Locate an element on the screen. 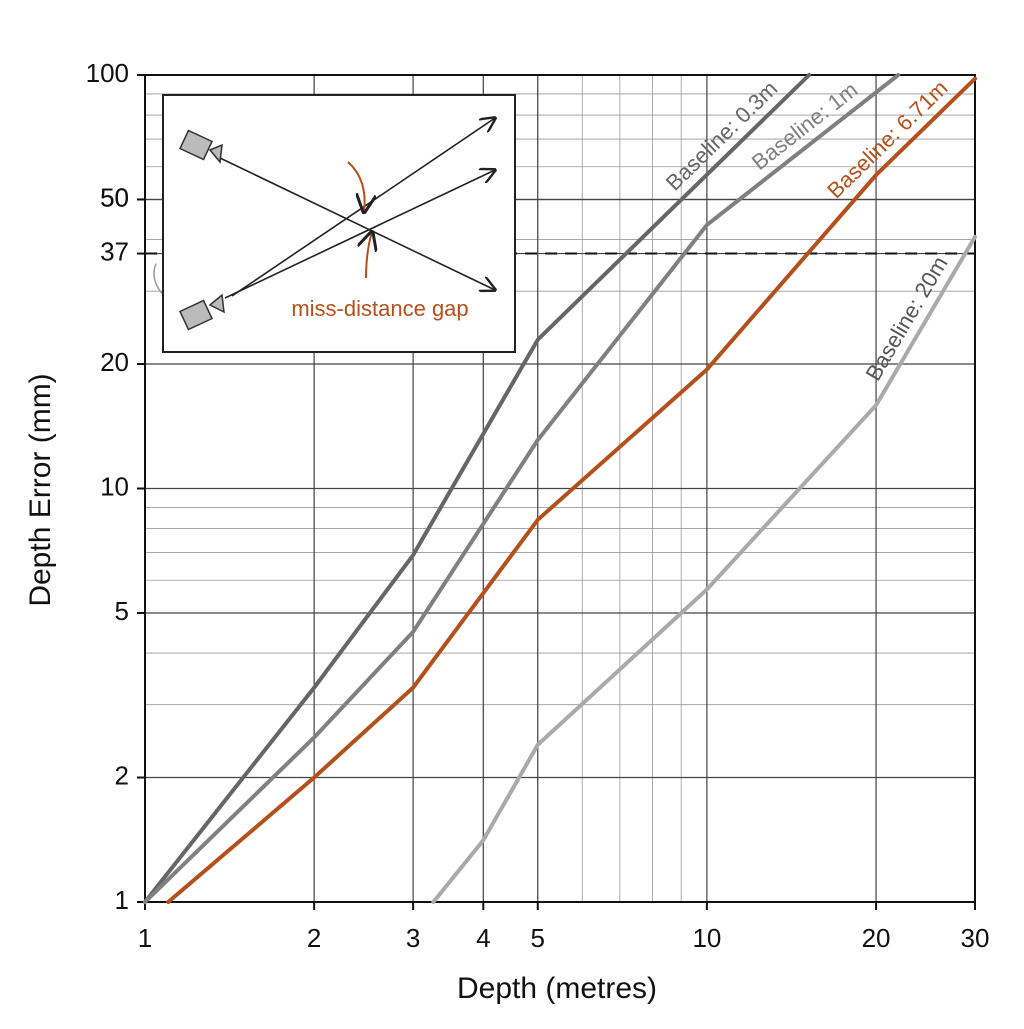 The width and height of the screenshot is (1024, 1029). x-tick-label: 4 is located at coordinates (483, 938).